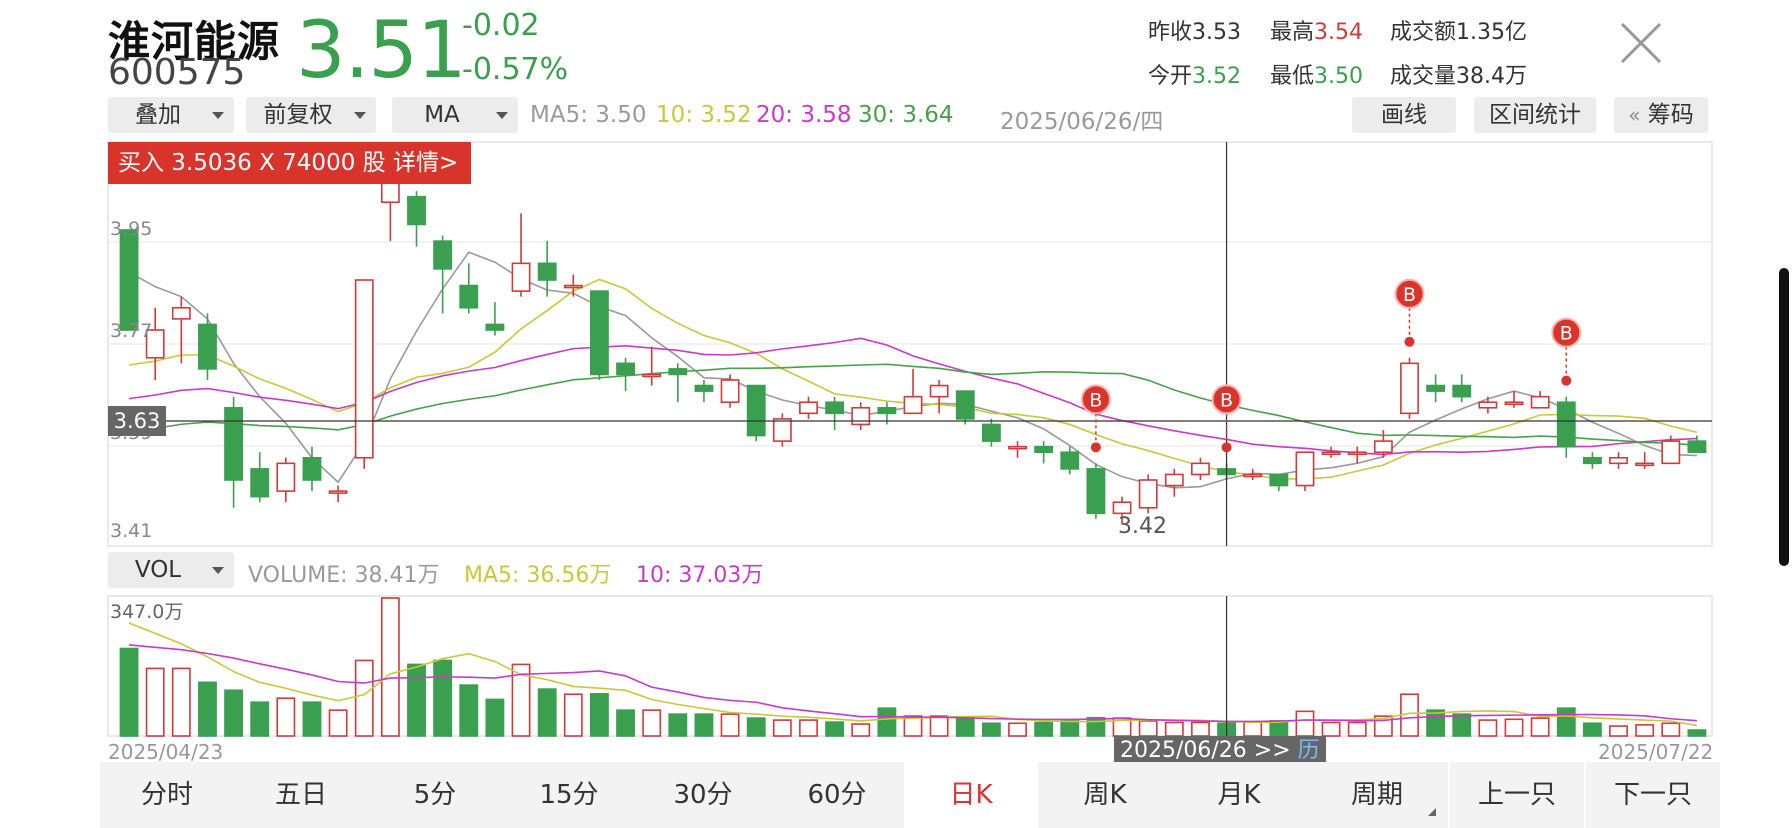  I want to click on cursor-date-text: 2025/06/26 >>, so click(1205, 750).